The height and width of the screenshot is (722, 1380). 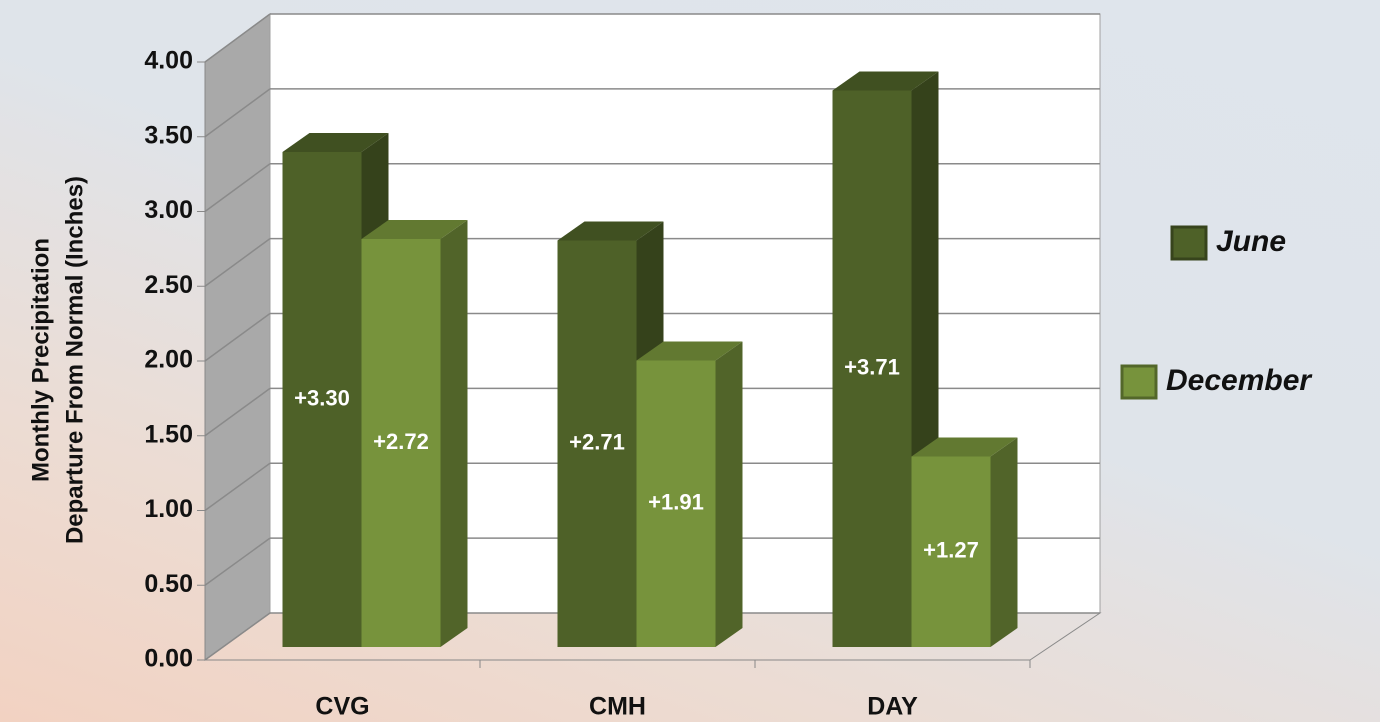 I want to click on y-tick-label: 4.00, so click(x=168, y=61).